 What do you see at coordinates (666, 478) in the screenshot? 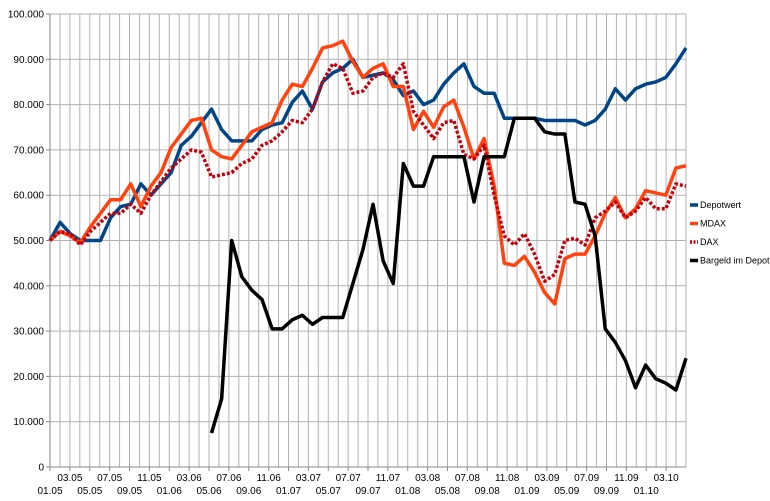
I see `x-tick-label: 03.10` at bounding box center [666, 478].